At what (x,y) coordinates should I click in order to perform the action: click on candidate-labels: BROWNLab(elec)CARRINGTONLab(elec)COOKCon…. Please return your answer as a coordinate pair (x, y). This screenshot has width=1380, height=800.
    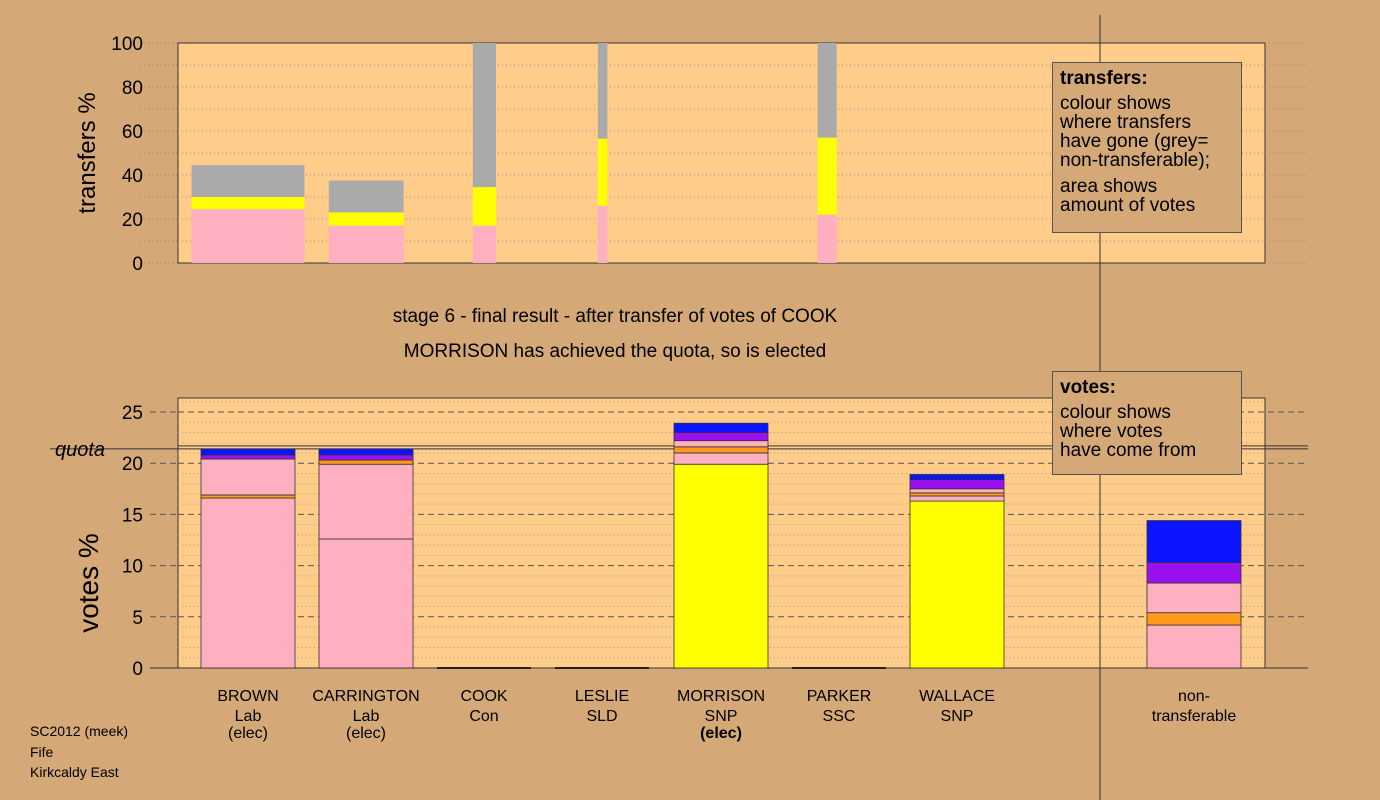
    Looking at the image, I should click on (726, 715).